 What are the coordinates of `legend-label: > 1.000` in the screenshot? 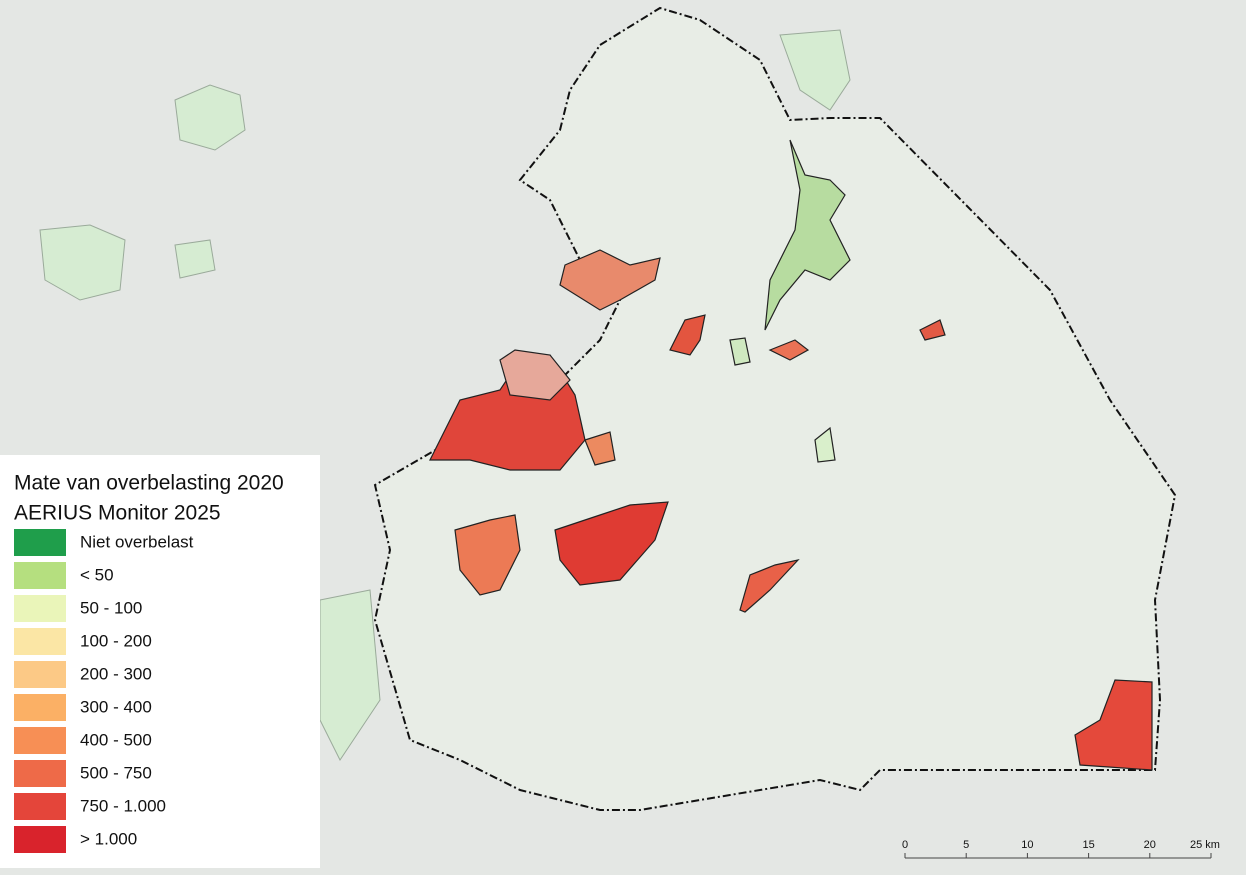 It's located at (108, 838).